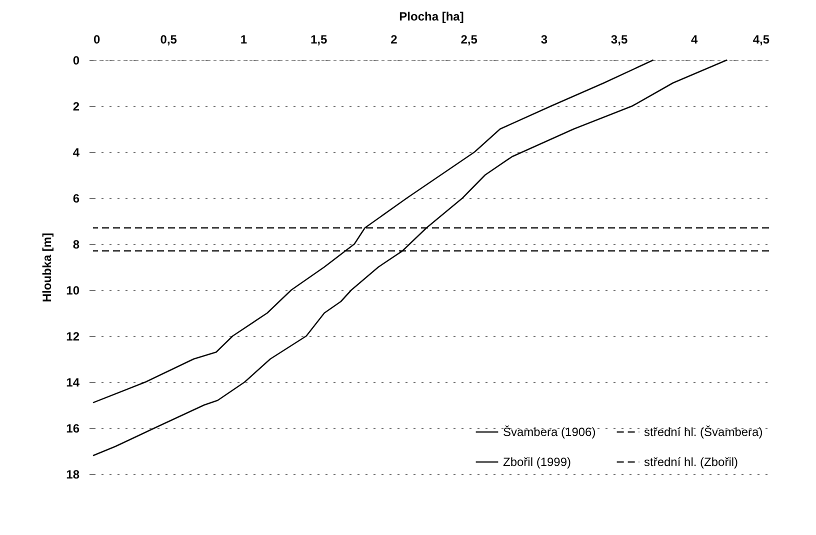 The height and width of the screenshot is (535, 816). I want to click on x-tick-label: 0,5, so click(169, 39).